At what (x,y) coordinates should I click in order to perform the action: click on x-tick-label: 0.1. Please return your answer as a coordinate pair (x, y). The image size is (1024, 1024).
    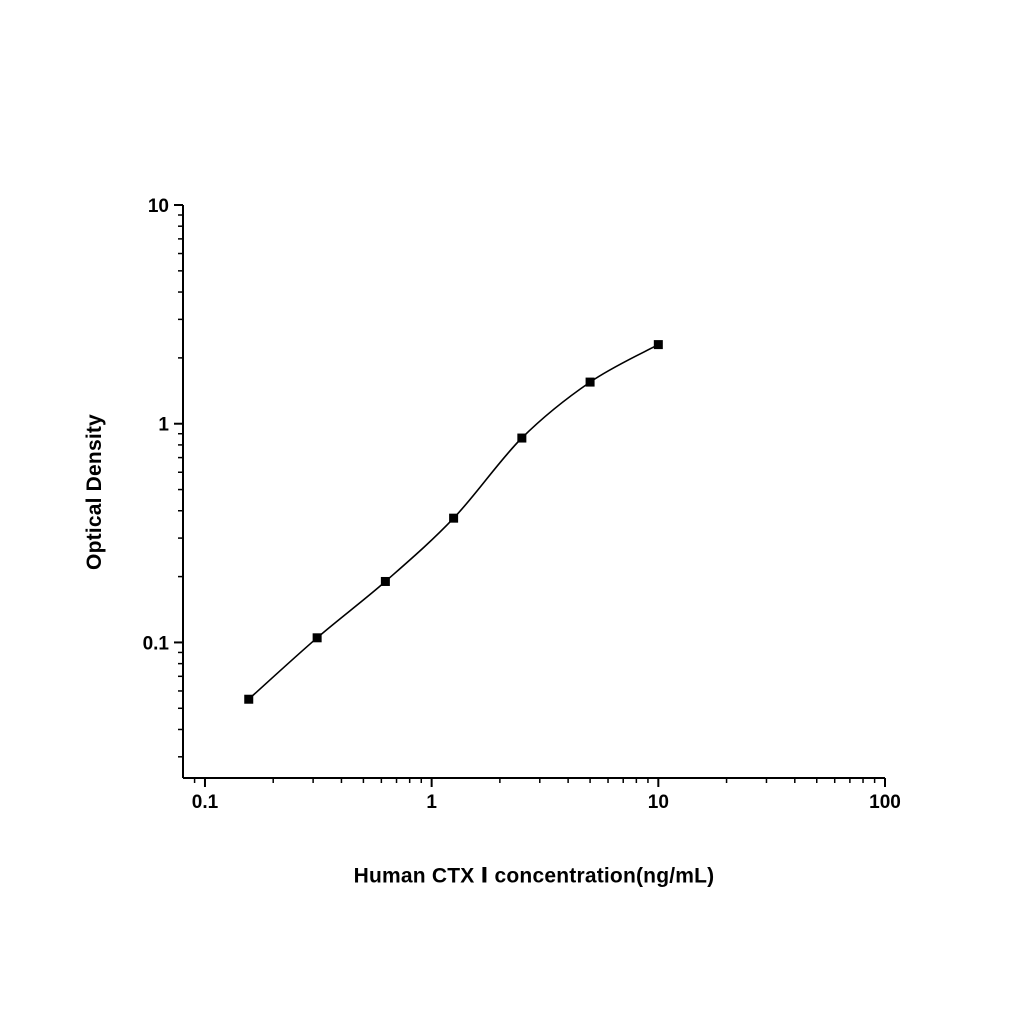
    Looking at the image, I should click on (205, 802).